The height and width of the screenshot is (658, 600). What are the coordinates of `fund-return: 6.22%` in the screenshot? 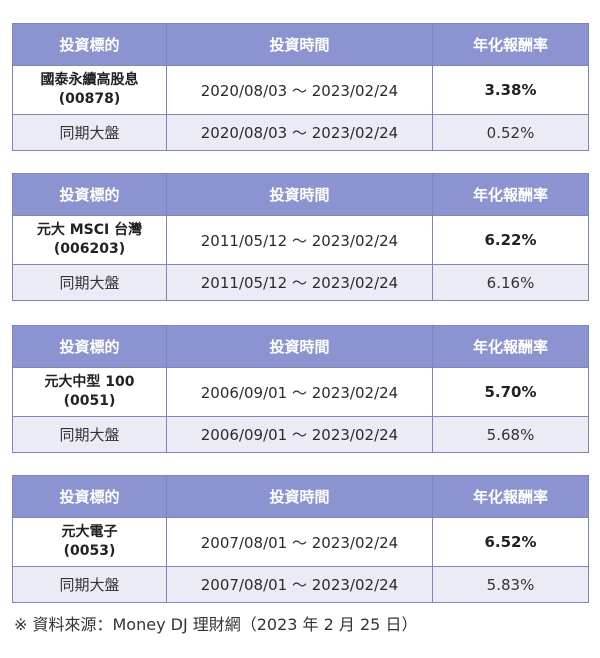 It's located at (510, 240).